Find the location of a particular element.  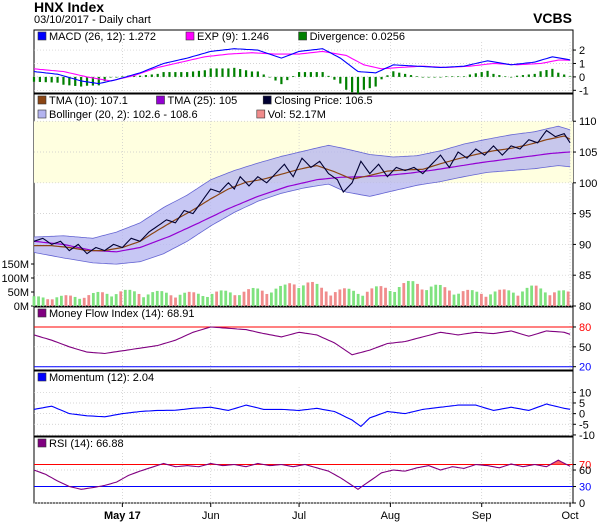

x-tick-label-5: Oct is located at coordinates (569, 516).